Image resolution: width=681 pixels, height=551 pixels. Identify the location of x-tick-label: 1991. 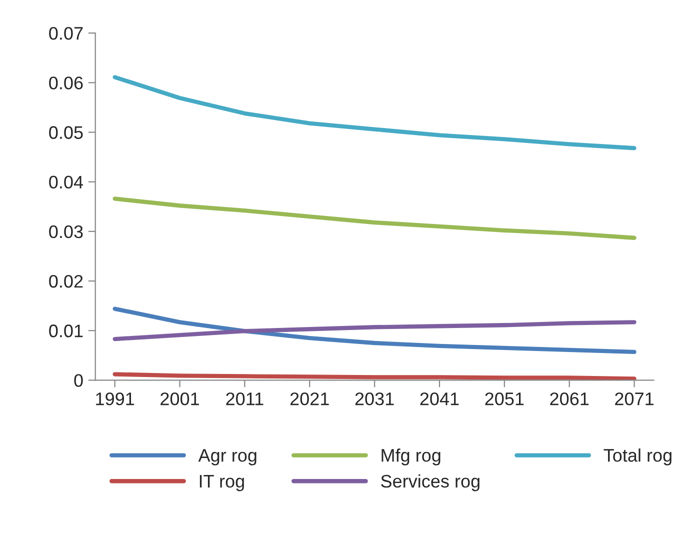
(115, 399).